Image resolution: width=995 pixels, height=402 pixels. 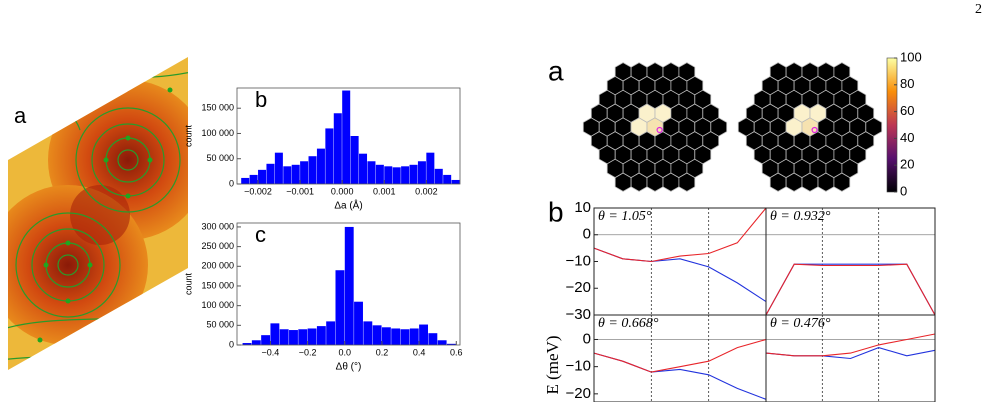 What do you see at coordinates (582, 207) in the screenshot?
I see `y-tick-label: 10` at bounding box center [582, 207].